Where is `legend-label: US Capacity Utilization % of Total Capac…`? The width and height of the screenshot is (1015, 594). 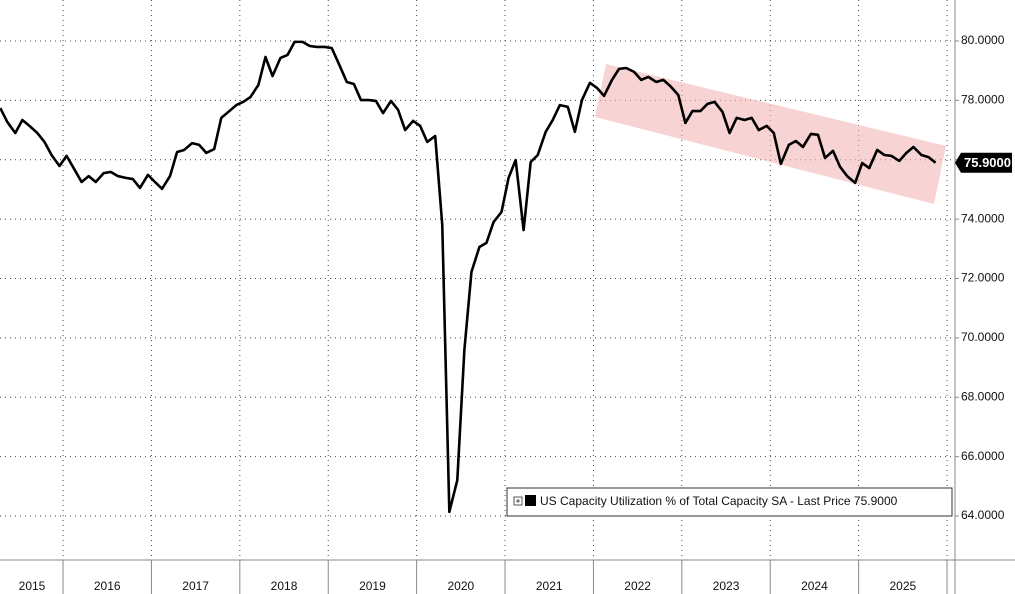
legend-label: US Capacity Utilization % of Total Capac… is located at coordinates (719, 501).